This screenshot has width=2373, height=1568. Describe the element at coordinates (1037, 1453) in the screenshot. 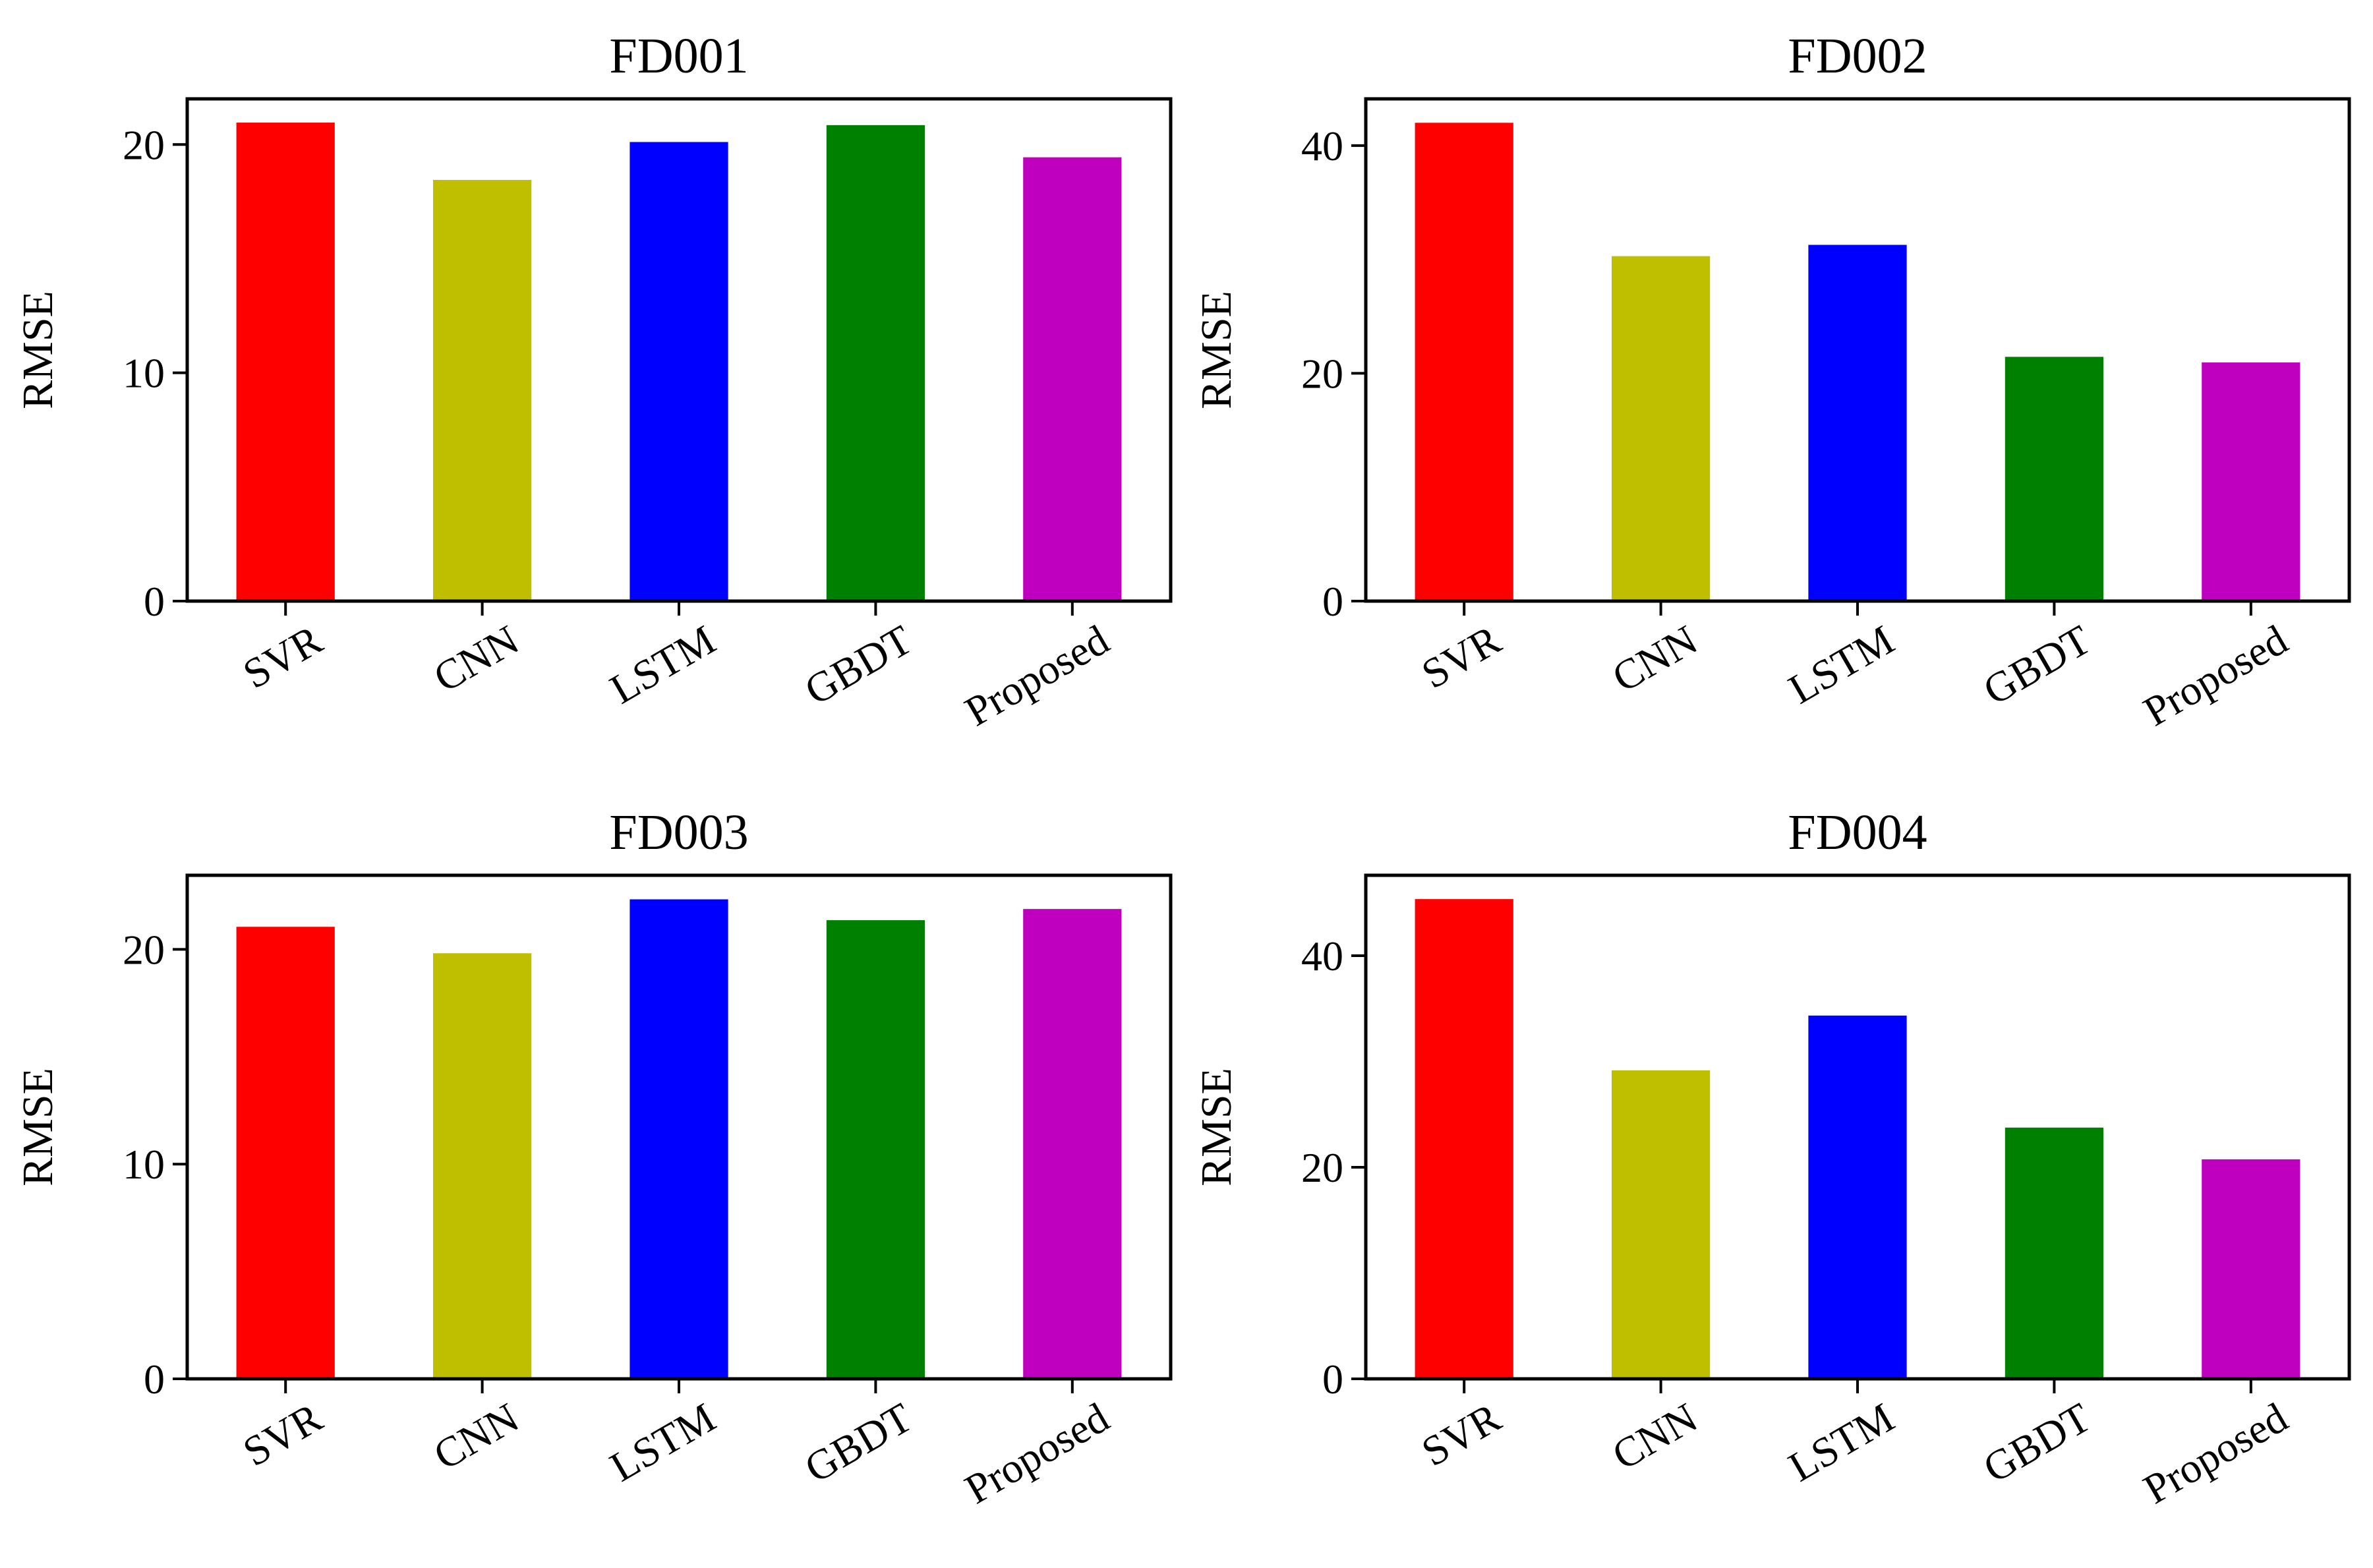

I see `fd003-xtick-label-proposed: Proposed` at that location.